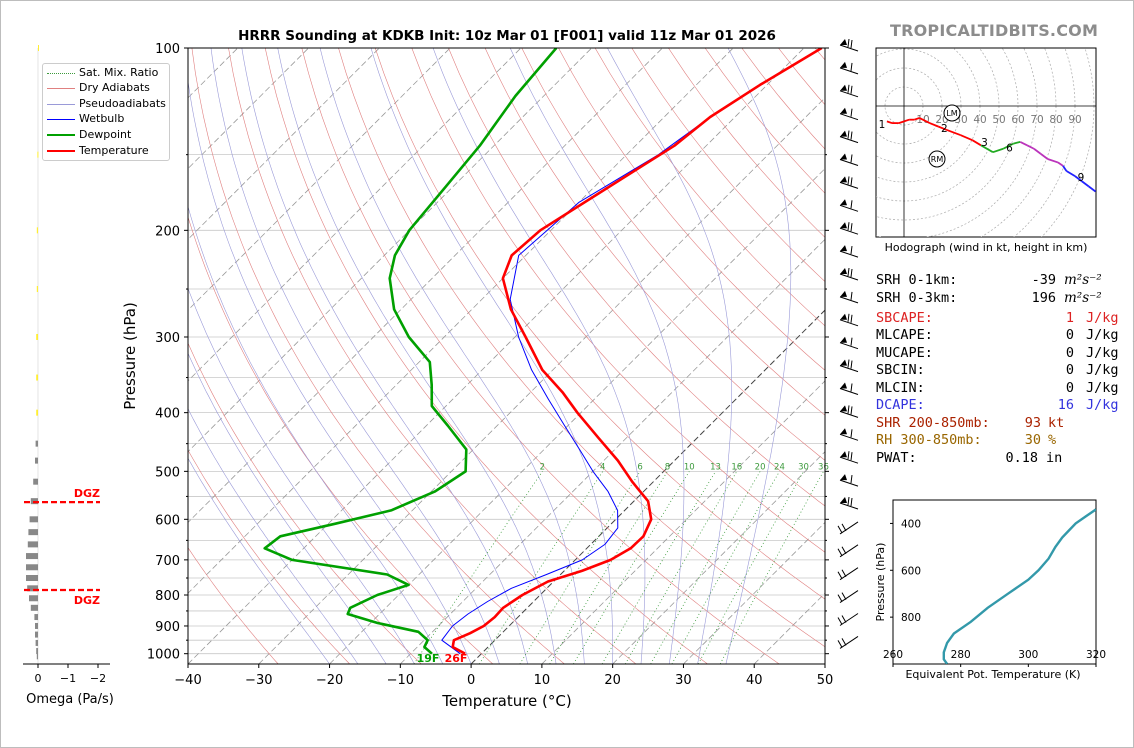 This screenshot has width=1134, height=748. What do you see at coordinates (114, 150) in the screenshot?
I see `legend-label: Temperature` at bounding box center [114, 150].